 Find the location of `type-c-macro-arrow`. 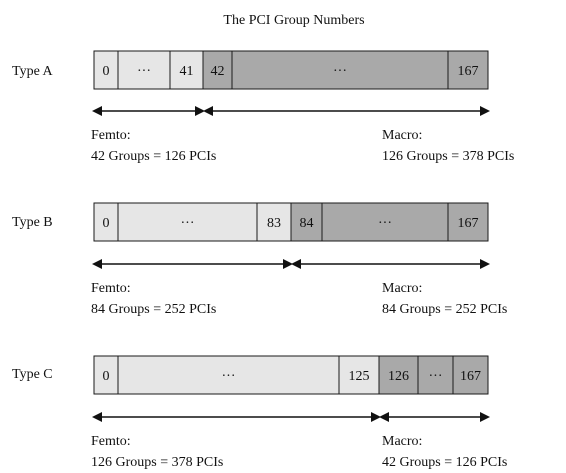

type-c-macro-arrow is located at coordinates (434, 417).